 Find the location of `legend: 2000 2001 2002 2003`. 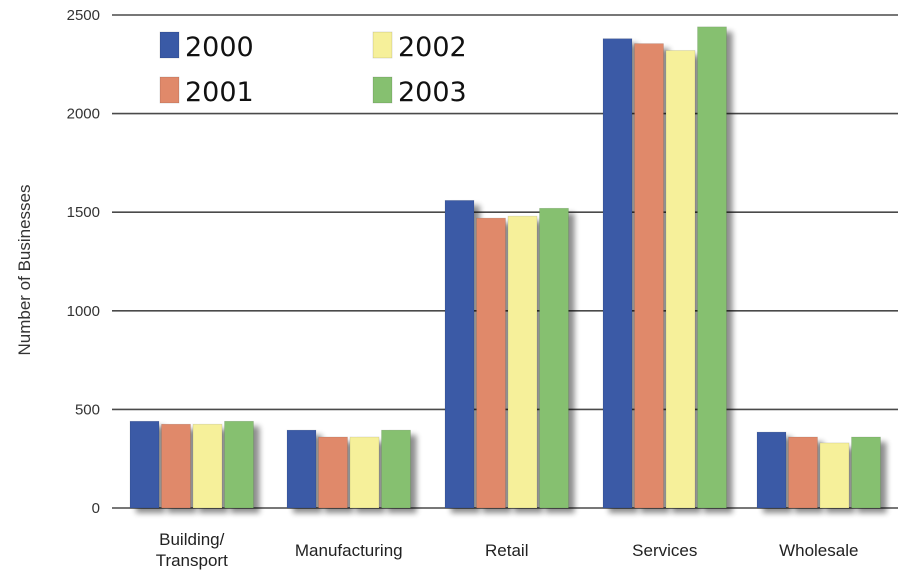

legend: 2000 2001 2002 2003 is located at coordinates (313, 69).